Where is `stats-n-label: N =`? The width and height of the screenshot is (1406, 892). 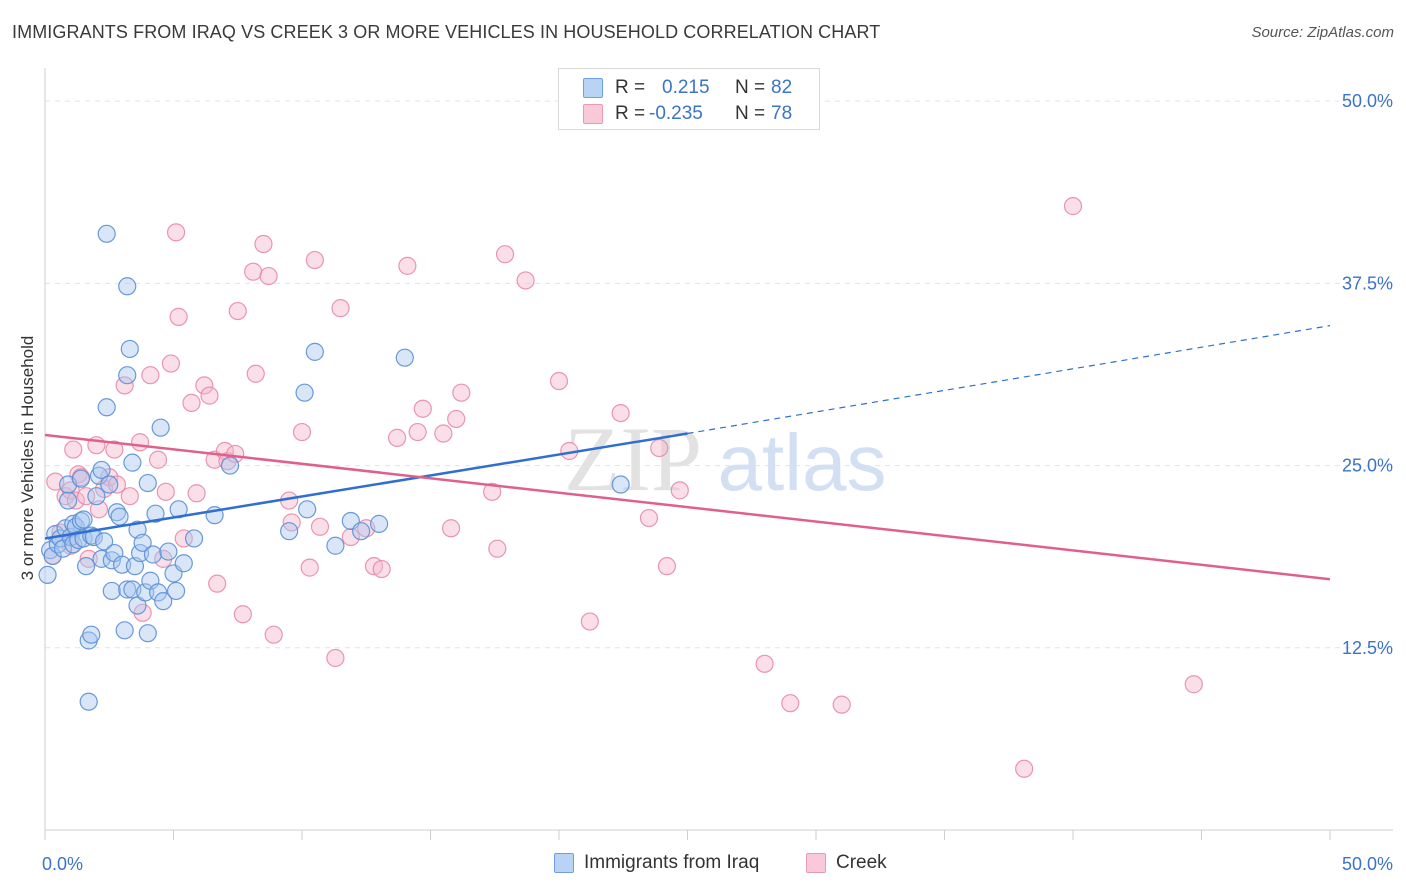
stats-n-label: N = is located at coordinates (750, 87).